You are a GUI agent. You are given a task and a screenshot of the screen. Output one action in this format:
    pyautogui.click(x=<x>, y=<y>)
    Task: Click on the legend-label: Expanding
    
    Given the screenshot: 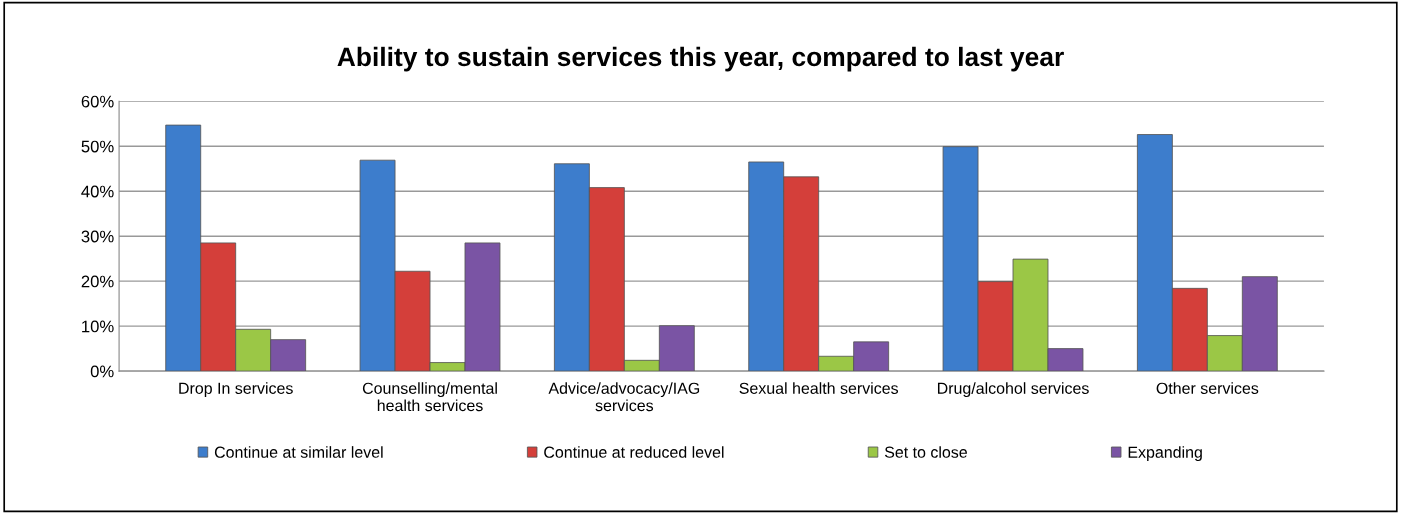 What is the action you would take?
    pyautogui.click(x=1165, y=454)
    